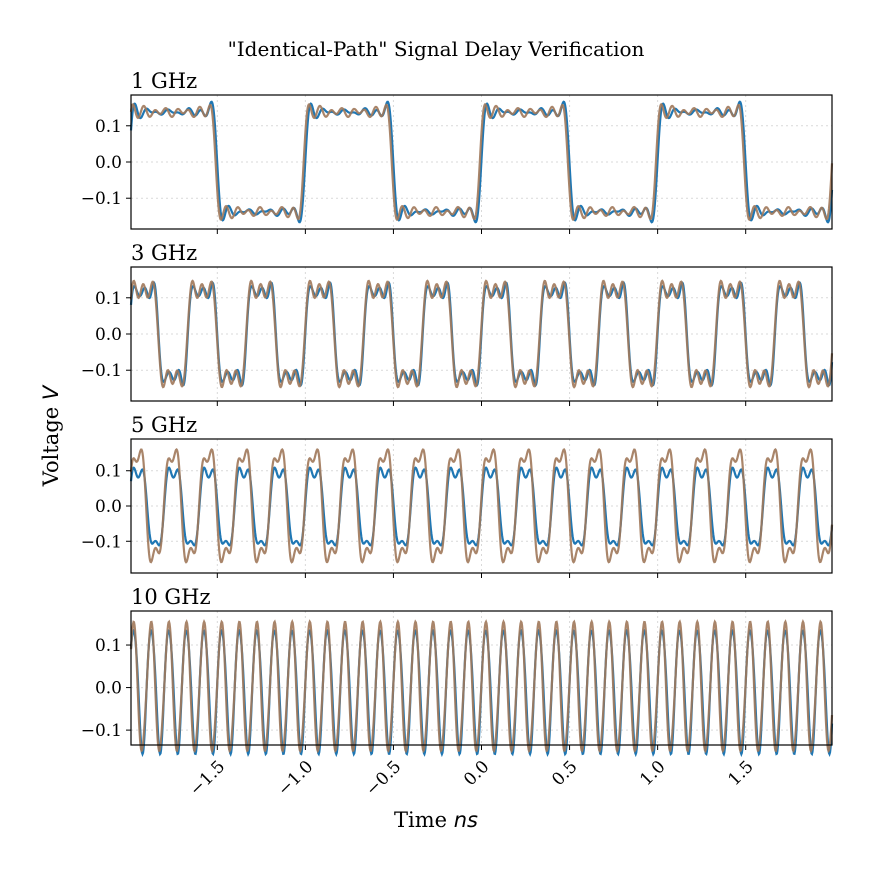 The width and height of the screenshot is (871, 871). What do you see at coordinates (295, 778) in the screenshot?
I see `x-tick-label: −1.0` at bounding box center [295, 778].